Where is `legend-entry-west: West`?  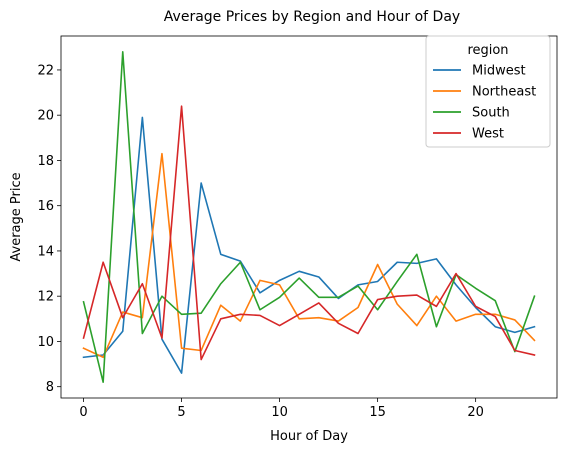 legend-entry-west: West is located at coordinates (488, 134).